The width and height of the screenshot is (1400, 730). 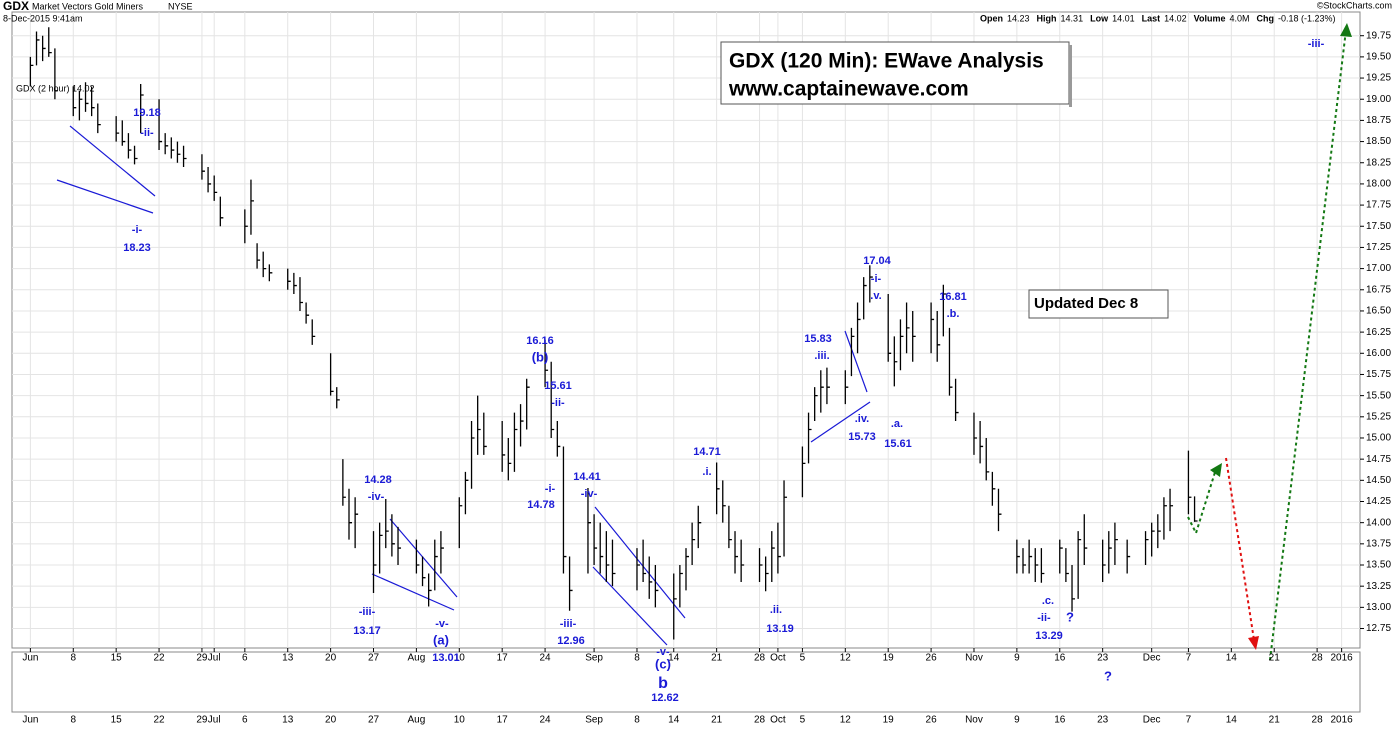 I want to click on quote-value: 14.23, so click(x=1018, y=18).